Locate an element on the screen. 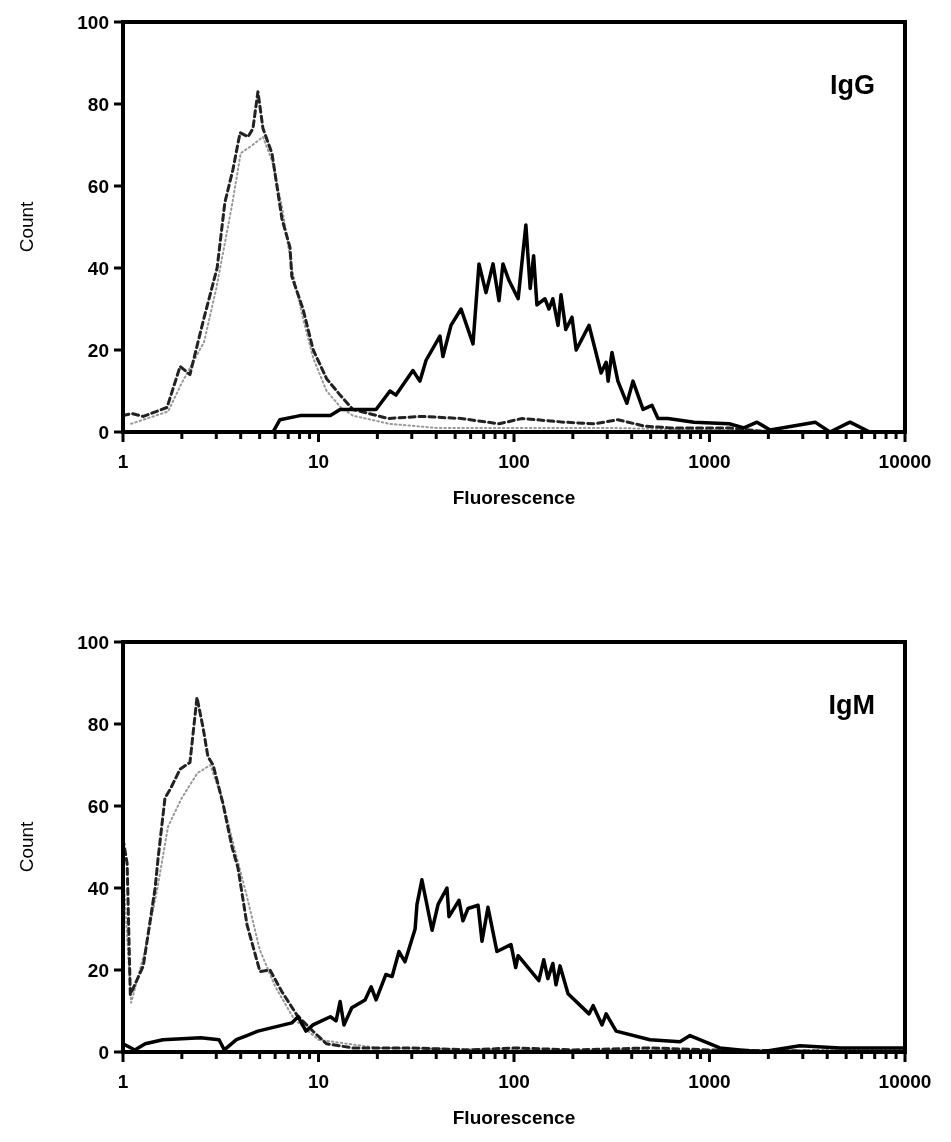 This screenshot has height=1142, width=951. text: IgG is located at coordinates (852, 85).